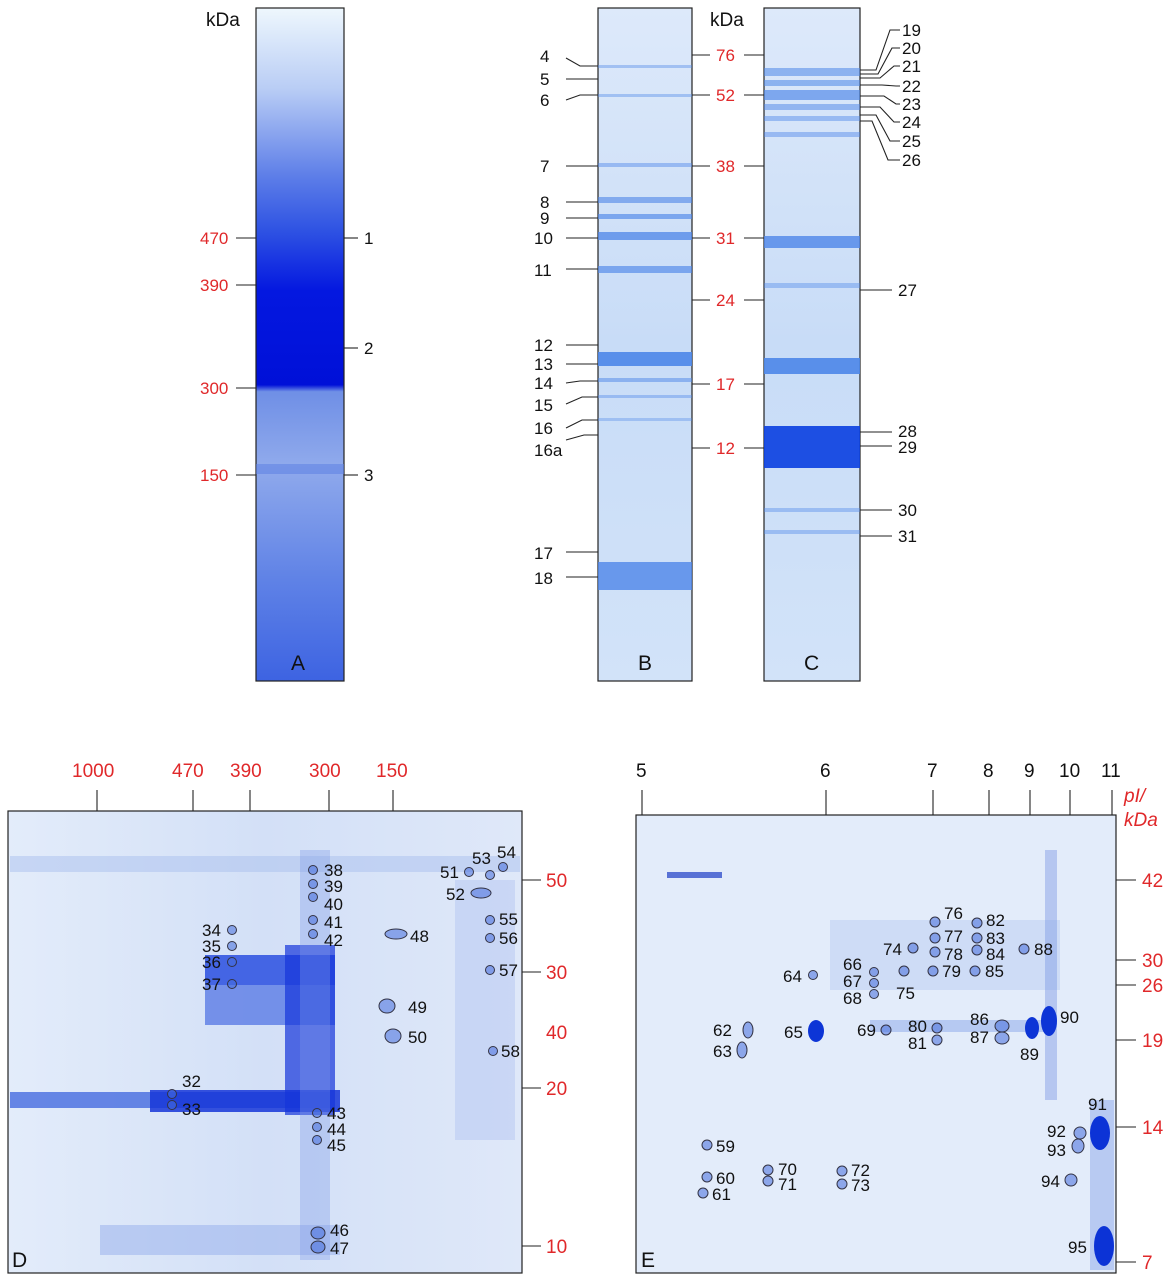 Image resolution: width=1175 pixels, height=1274 pixels. Describe the element at coordinates (510, 1051) in the screenshot. I see `svg-text: 58` at that location.